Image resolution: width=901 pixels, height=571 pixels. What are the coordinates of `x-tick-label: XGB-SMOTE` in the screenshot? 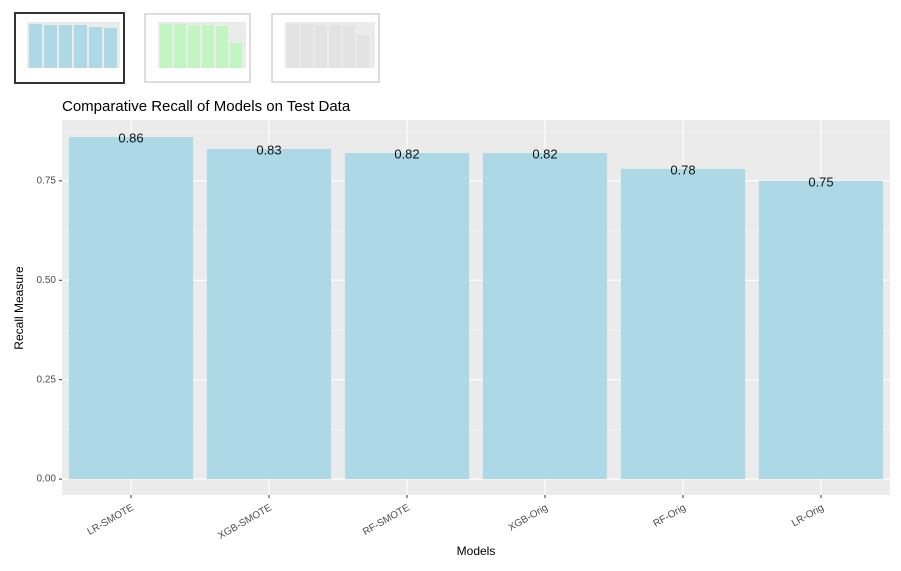 It's located at (245, 522).